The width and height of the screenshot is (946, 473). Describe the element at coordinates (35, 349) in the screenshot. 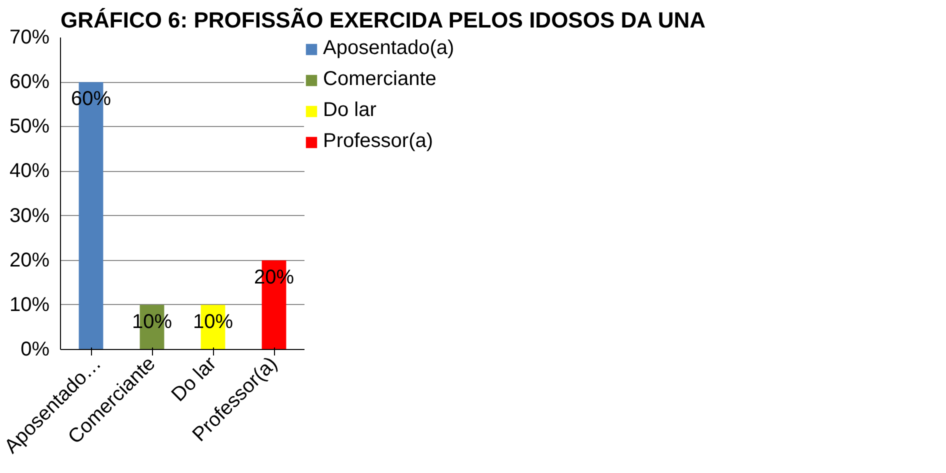

I see `y-tick-label: 0%` at that location.